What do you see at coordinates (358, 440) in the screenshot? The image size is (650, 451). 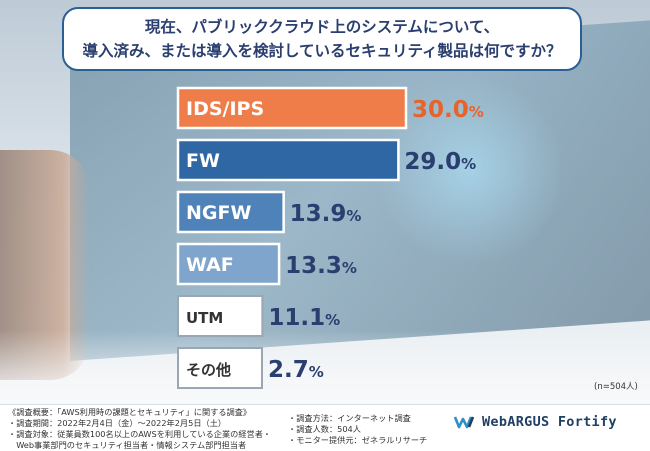 I see `survey-note-line: ・モニター提供元：ゼネラルリサーチ` at bounding box center [358, 440].